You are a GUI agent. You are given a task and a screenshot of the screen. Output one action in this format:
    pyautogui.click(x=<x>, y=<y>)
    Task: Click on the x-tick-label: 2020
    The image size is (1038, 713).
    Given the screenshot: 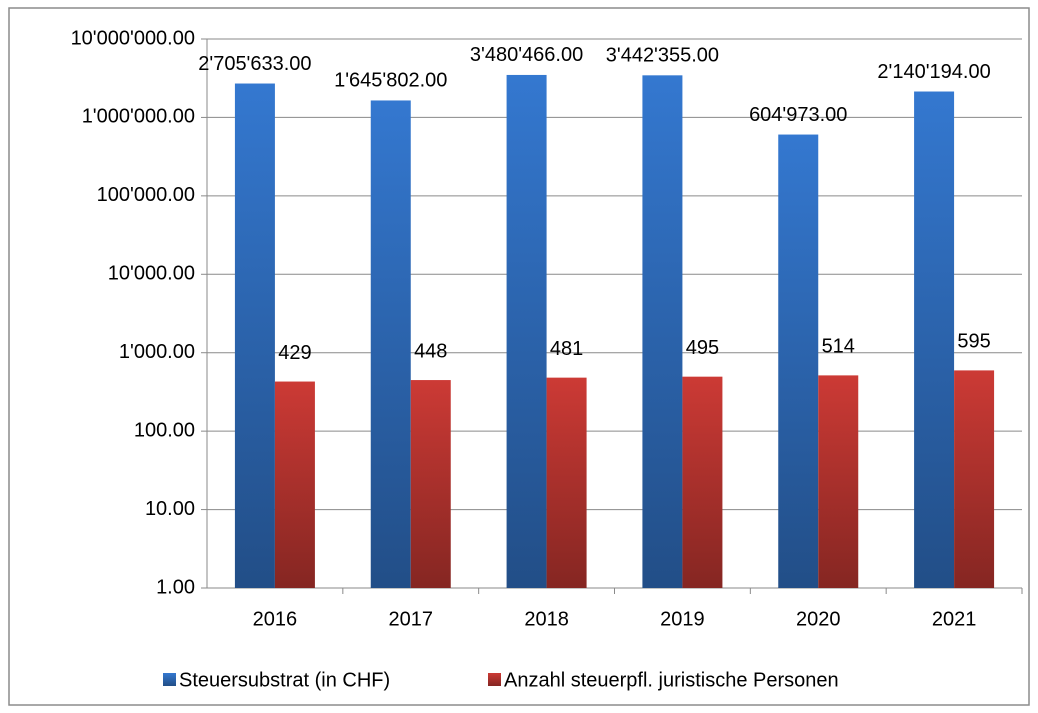 What is the action you would take?
    pyautogui.click(x=818, y=619)
    